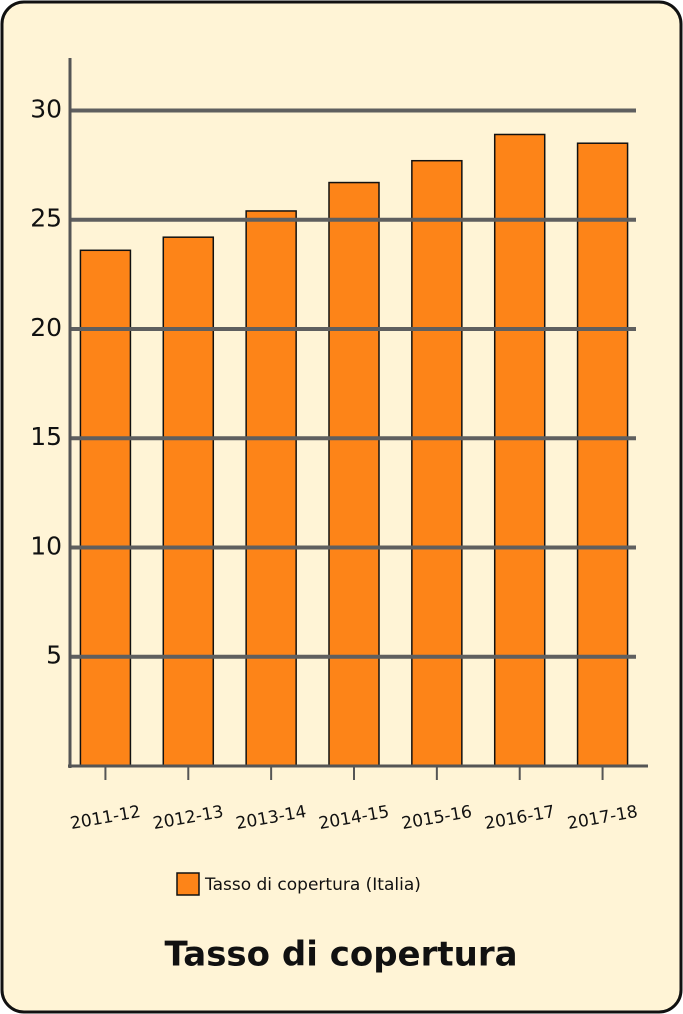 This screenshot has height=1014, width=683. I want to click on chart-title: Tasso di copertura, so click(340, 955).